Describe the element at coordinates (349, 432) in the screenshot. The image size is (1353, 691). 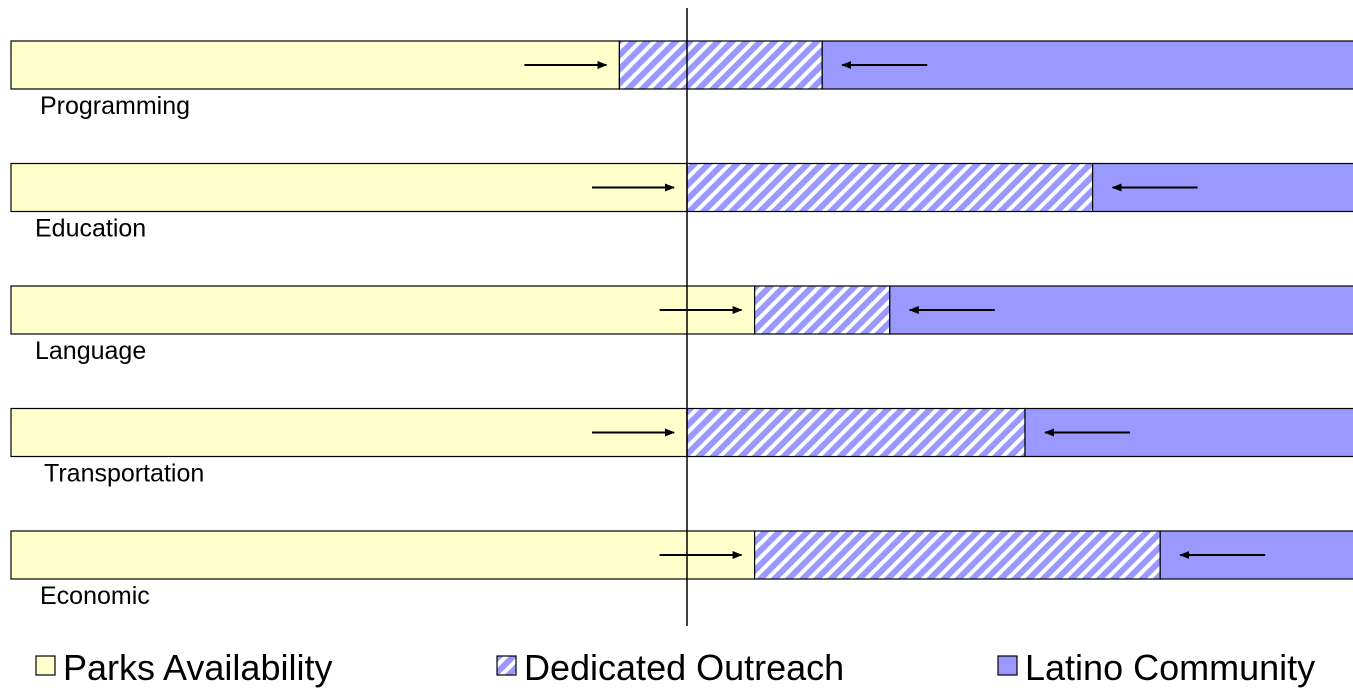
I see `bar-parks-availability-transportation` at that location.